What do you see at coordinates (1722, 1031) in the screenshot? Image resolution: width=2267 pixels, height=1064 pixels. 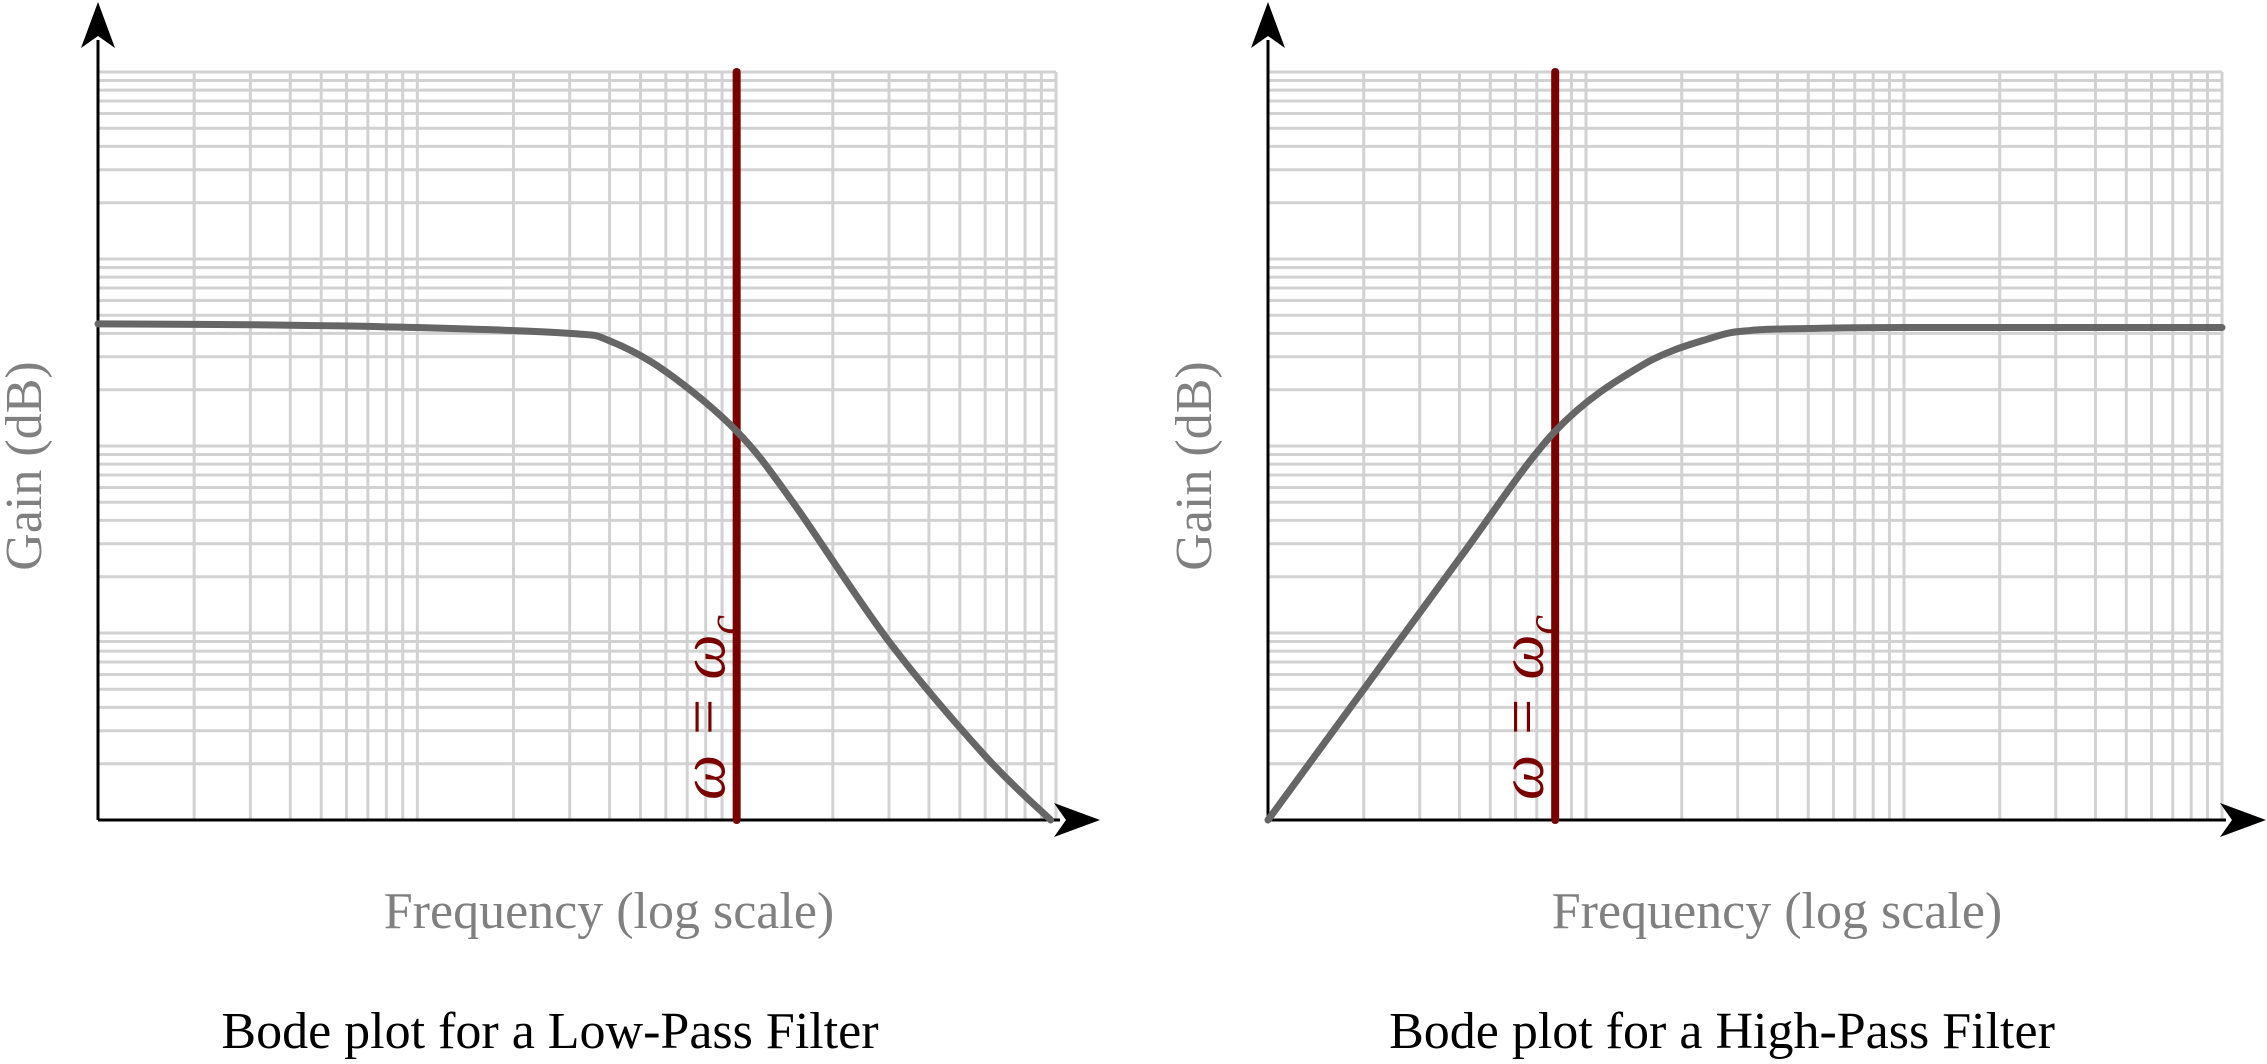 I see `chart-caption: Bode plot for a High-Pass Filter` at bounding box center [1722, 1031].